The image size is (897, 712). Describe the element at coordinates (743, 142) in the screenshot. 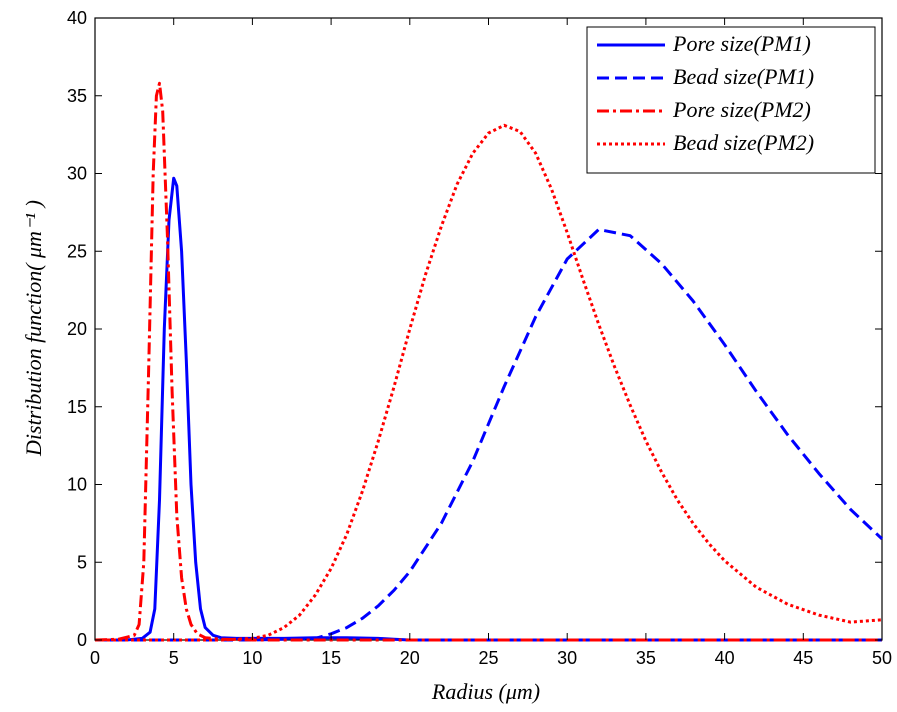

I see `legend-label: Bead size(PM2)` at that location.